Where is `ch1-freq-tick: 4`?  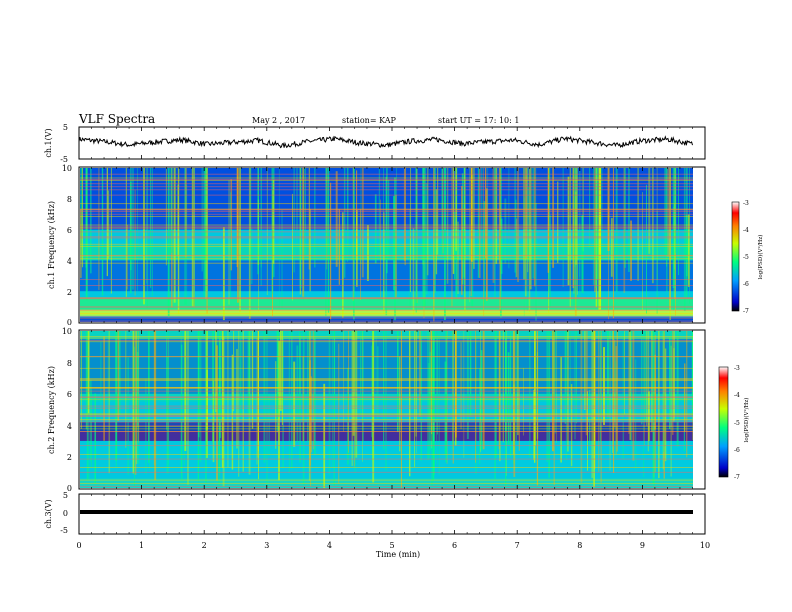
ch1-freq-tick: 4 is located at coordinates (69, 261).